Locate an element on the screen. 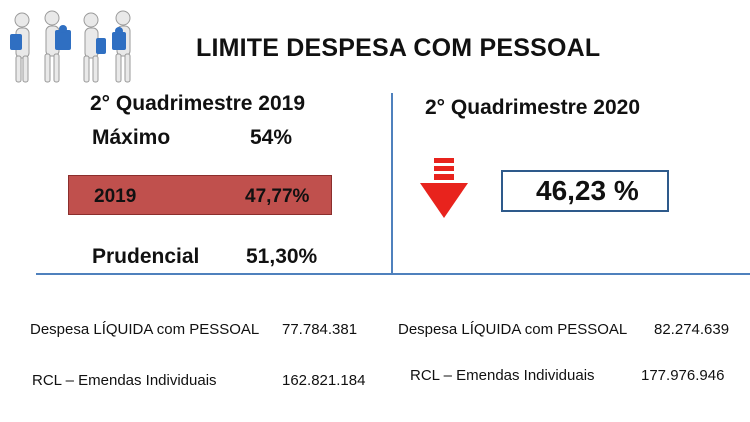 The image size is (750, 422). vertical-divider is located at coordinates (392, 183).